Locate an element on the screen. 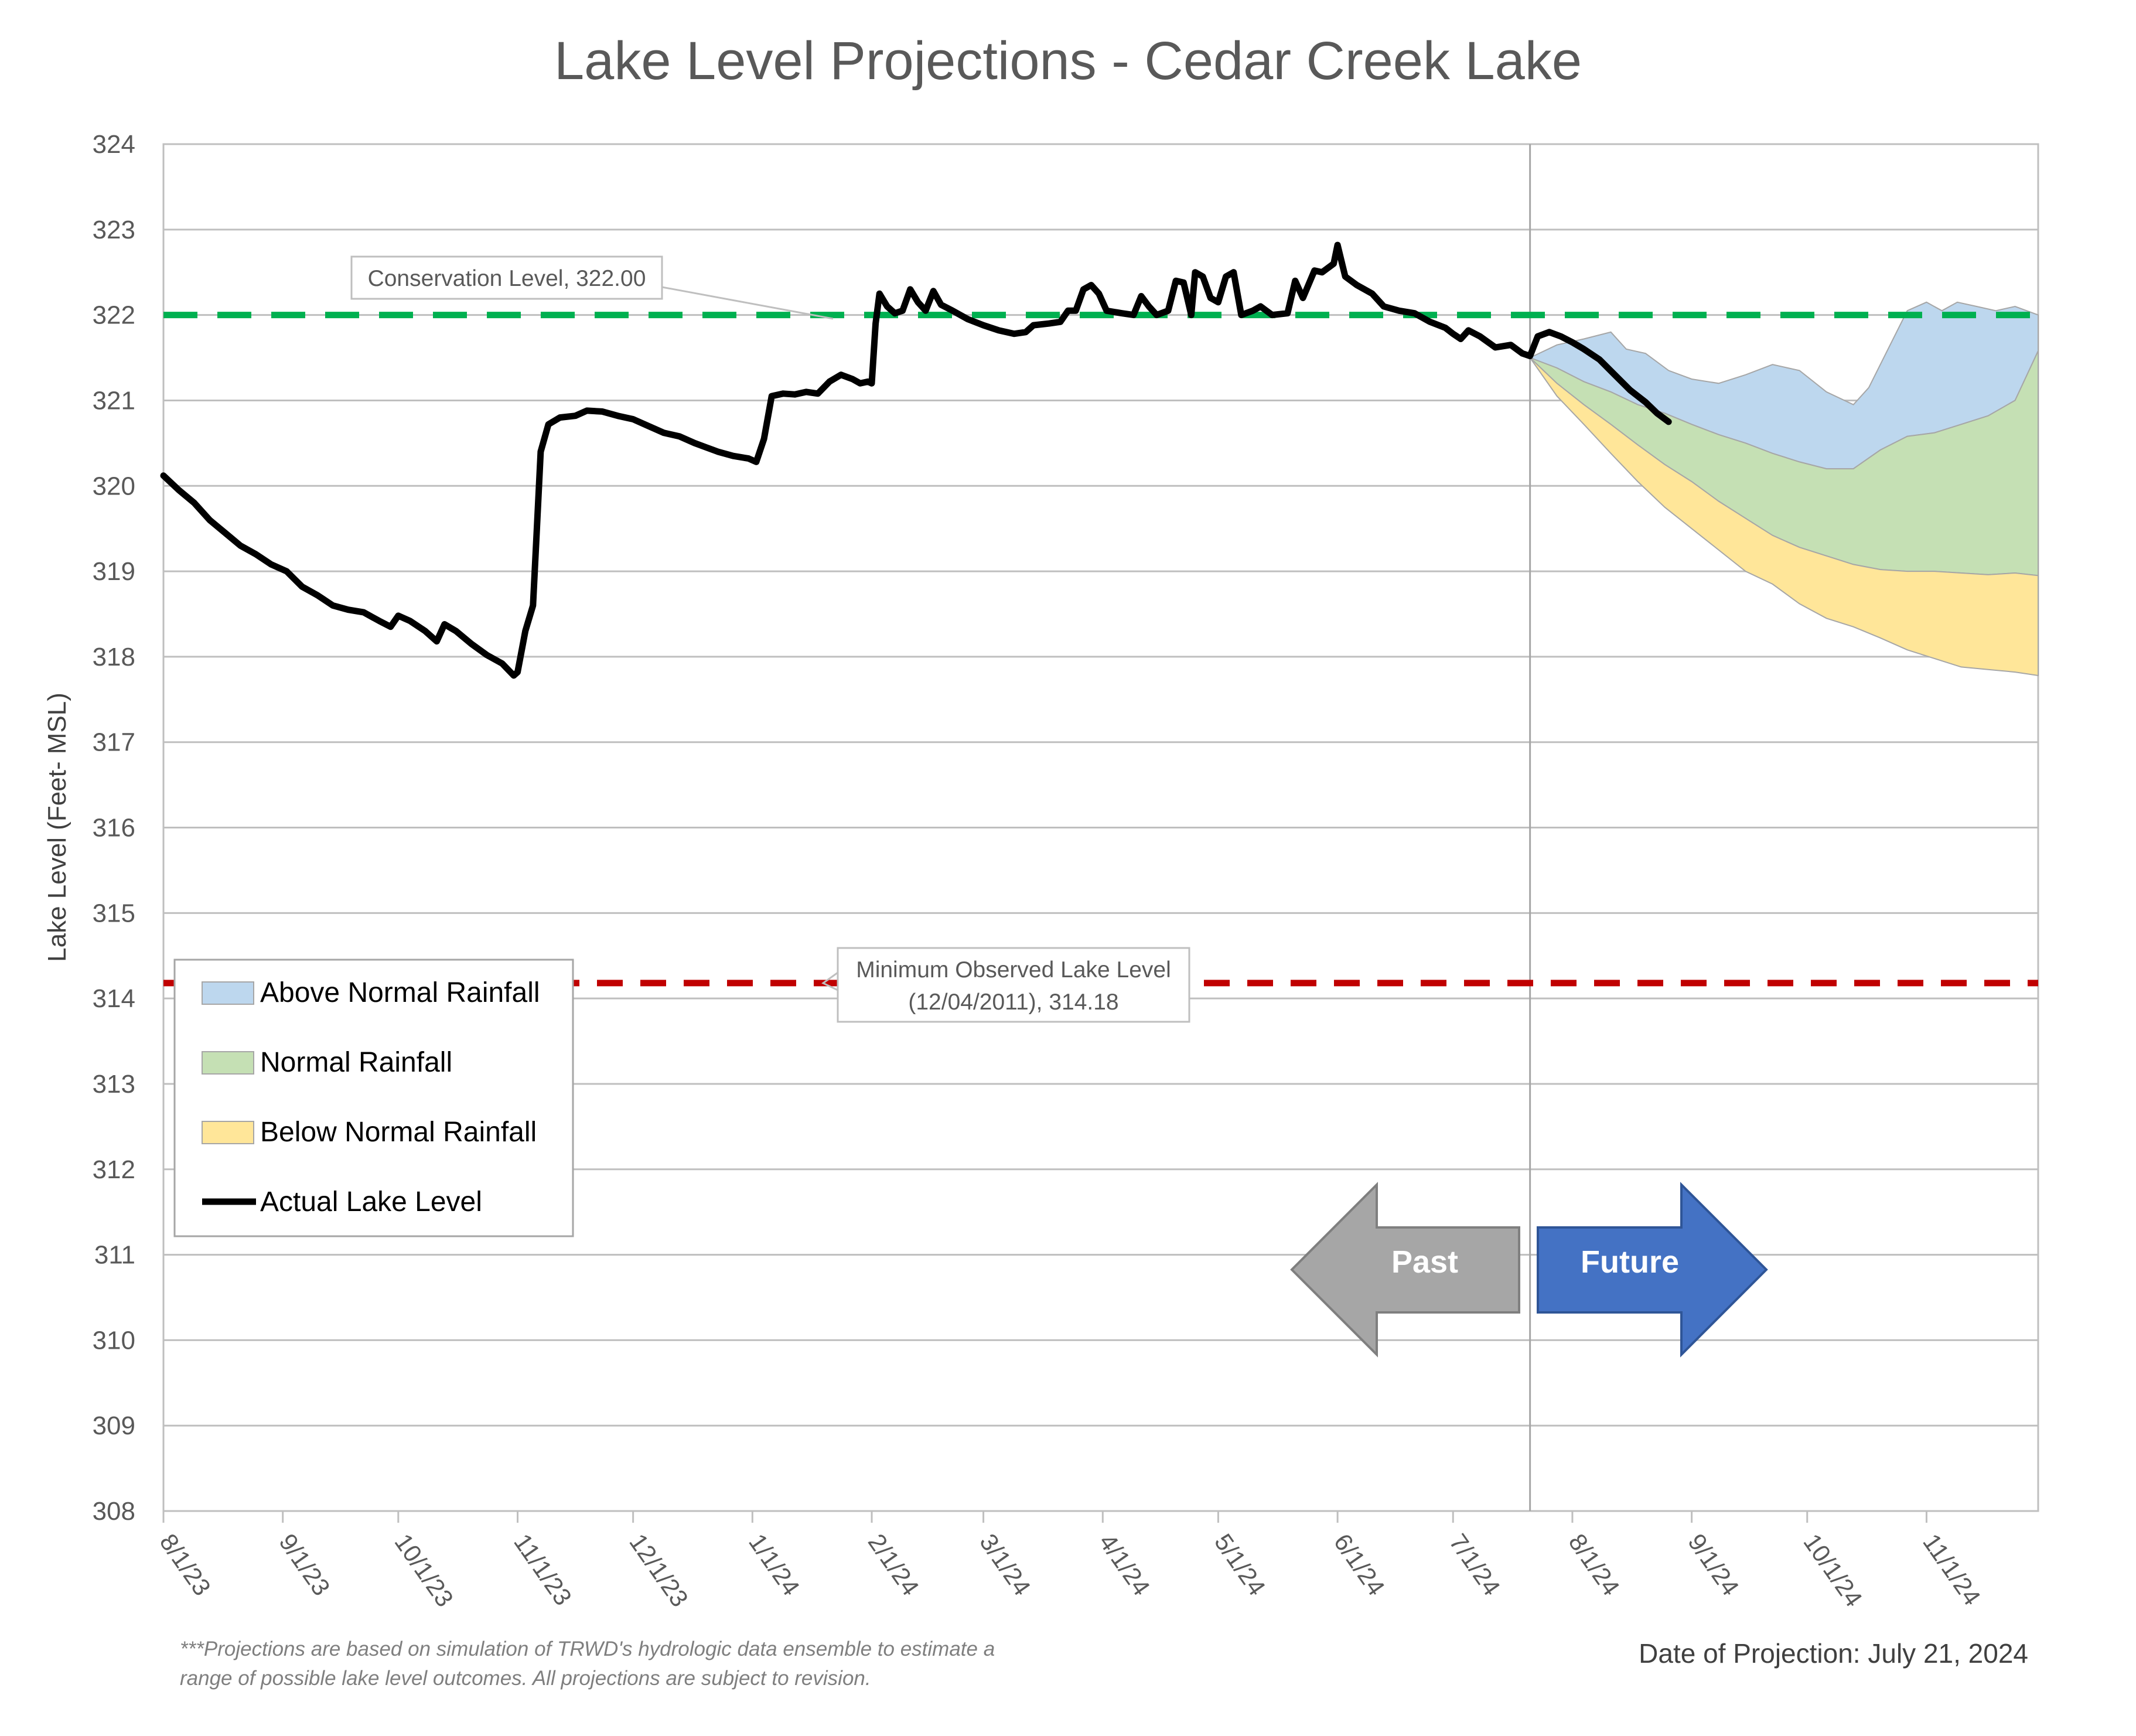  conservation-callout-leader is located at coordinates (747, 303).